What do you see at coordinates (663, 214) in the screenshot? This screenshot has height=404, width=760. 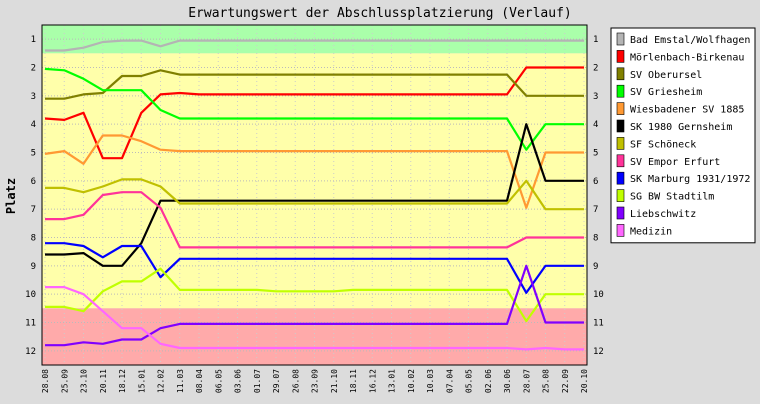 I see `legend-label-10: Liebschwitz` at bounding box center [663, 214].